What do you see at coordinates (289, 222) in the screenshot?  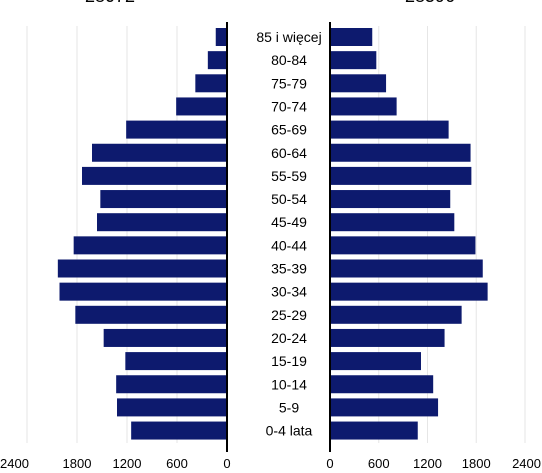 I see `age-label-8: 45-49` at bounding box center [289, 222].